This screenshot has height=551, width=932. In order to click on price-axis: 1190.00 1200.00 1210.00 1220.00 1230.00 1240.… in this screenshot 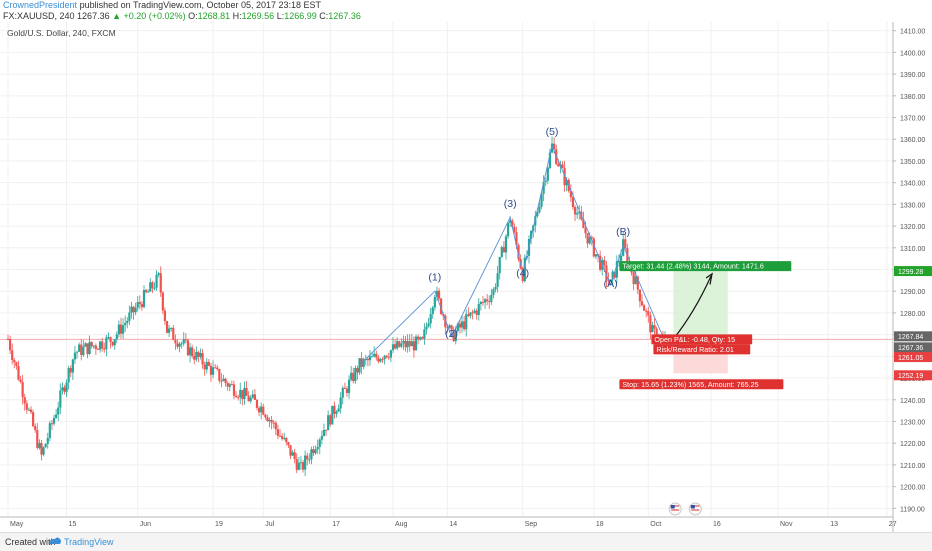, I will do `click(912, 277)`.